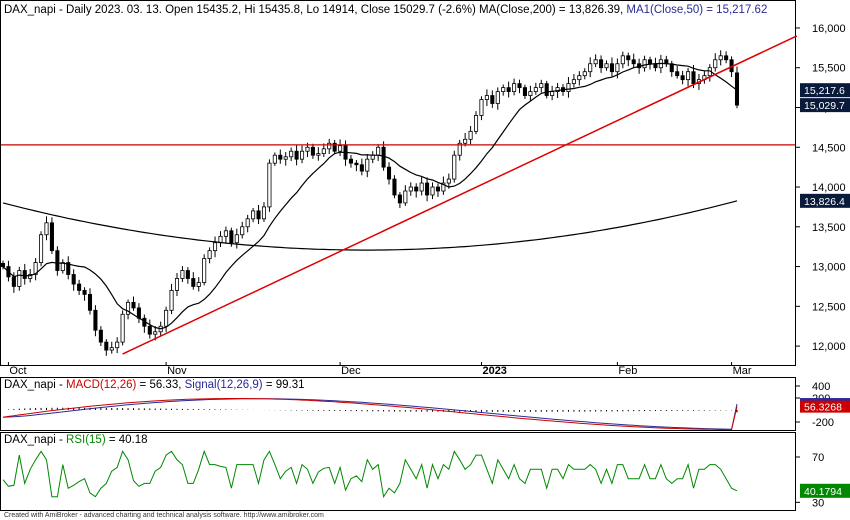  Describe the element at coordinates (370, 414) in the screenshot. I see `macd-line` at that location.